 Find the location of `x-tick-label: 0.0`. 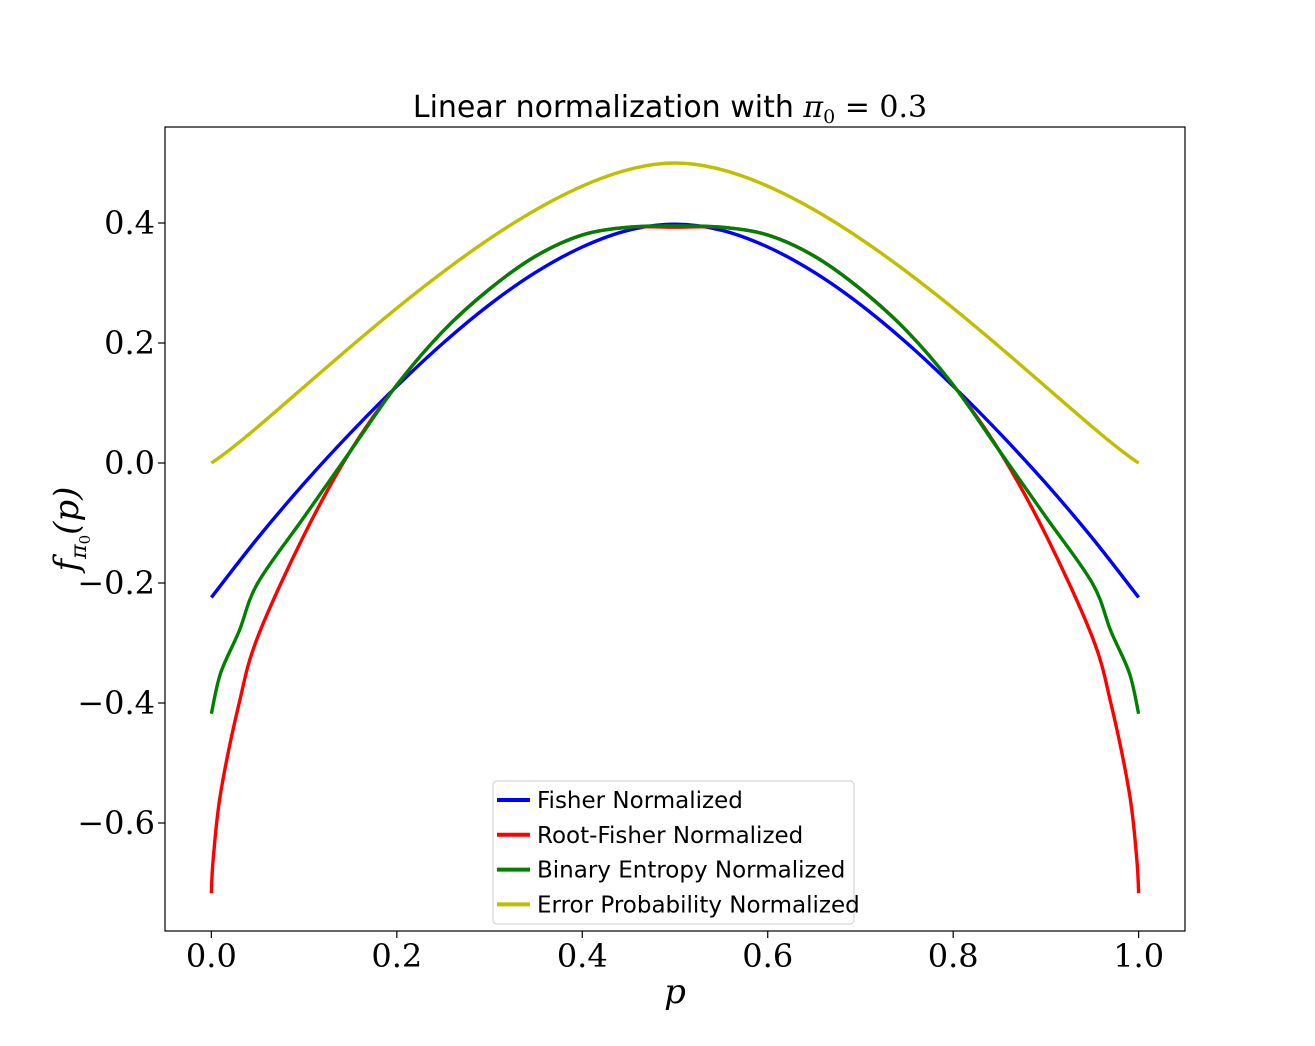

x-tick-label: 0.0 is located at coordinates (211, 956).